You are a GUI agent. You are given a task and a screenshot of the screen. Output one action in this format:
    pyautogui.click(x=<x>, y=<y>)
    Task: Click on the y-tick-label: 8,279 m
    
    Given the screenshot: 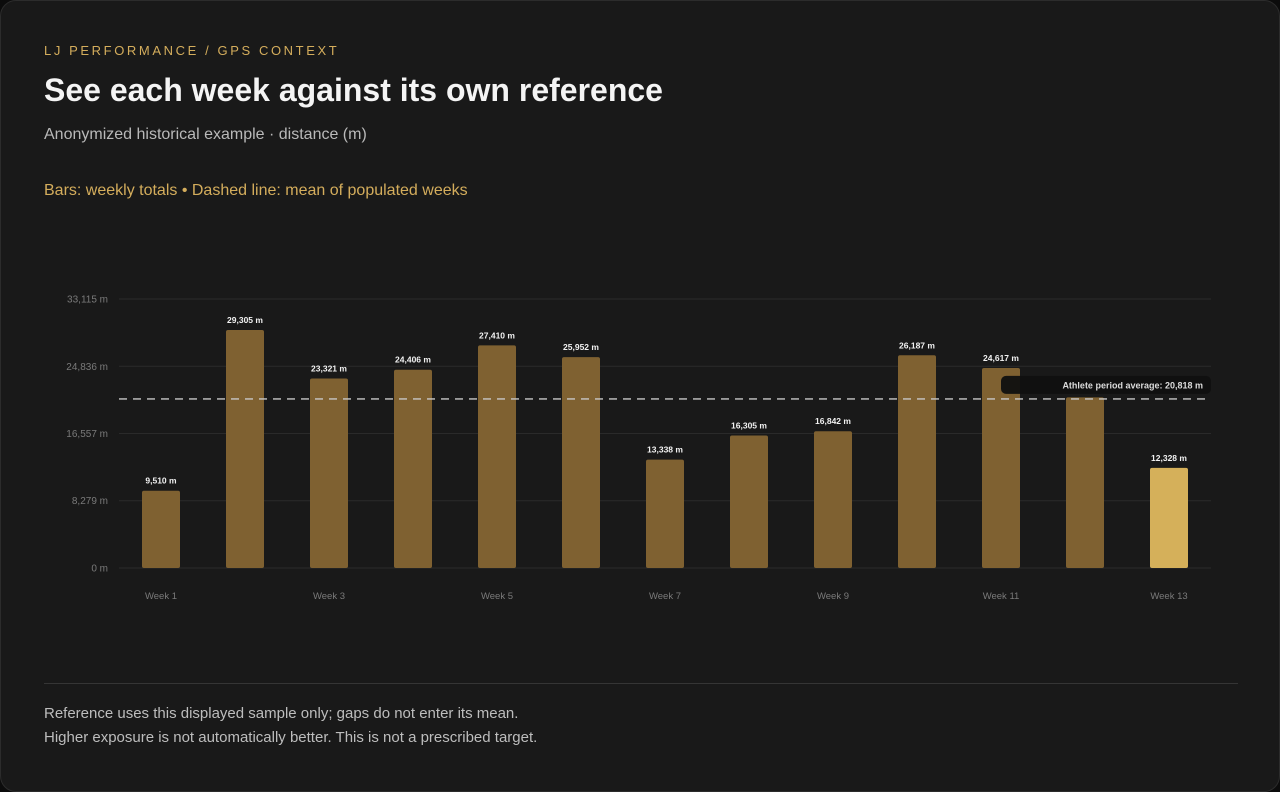 What is the action you would take?
    pyautogui.click(x=90, y=501)
    